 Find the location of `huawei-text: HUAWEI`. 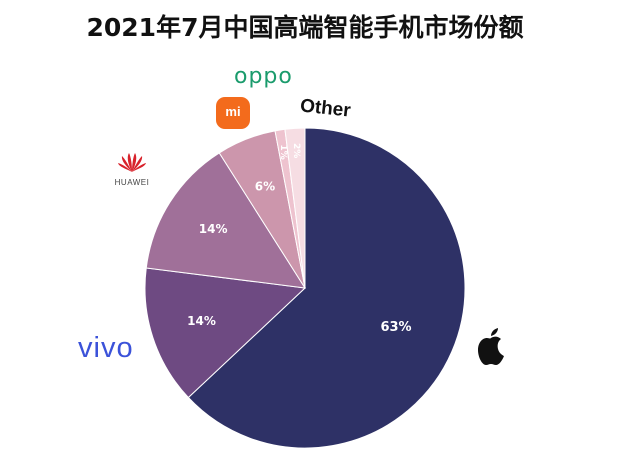

huawei-text: HUAWEI is located at coordinates (132, 182).